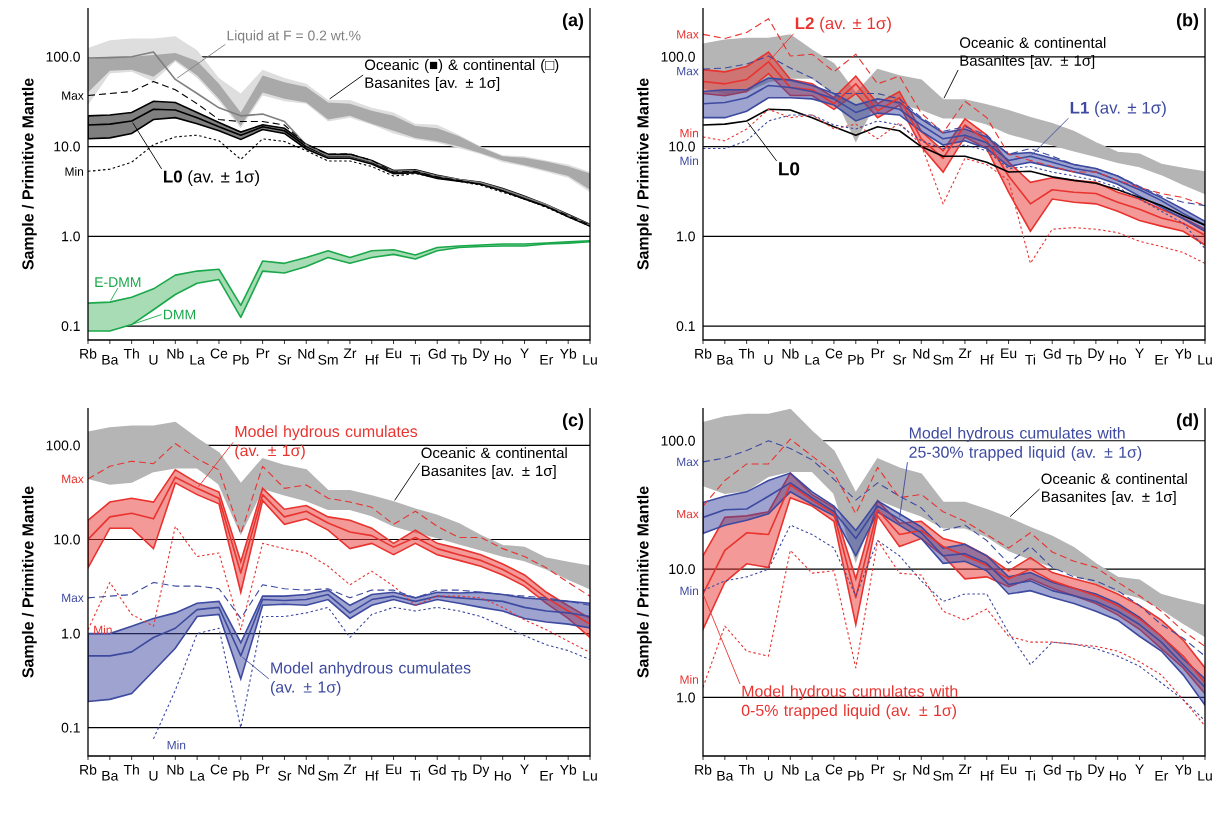 The image size is (1228, 813). What do you see at coordinates (789, 169) in the screenshot?
I see `annotation: L0` at bounding box center [789, 169].